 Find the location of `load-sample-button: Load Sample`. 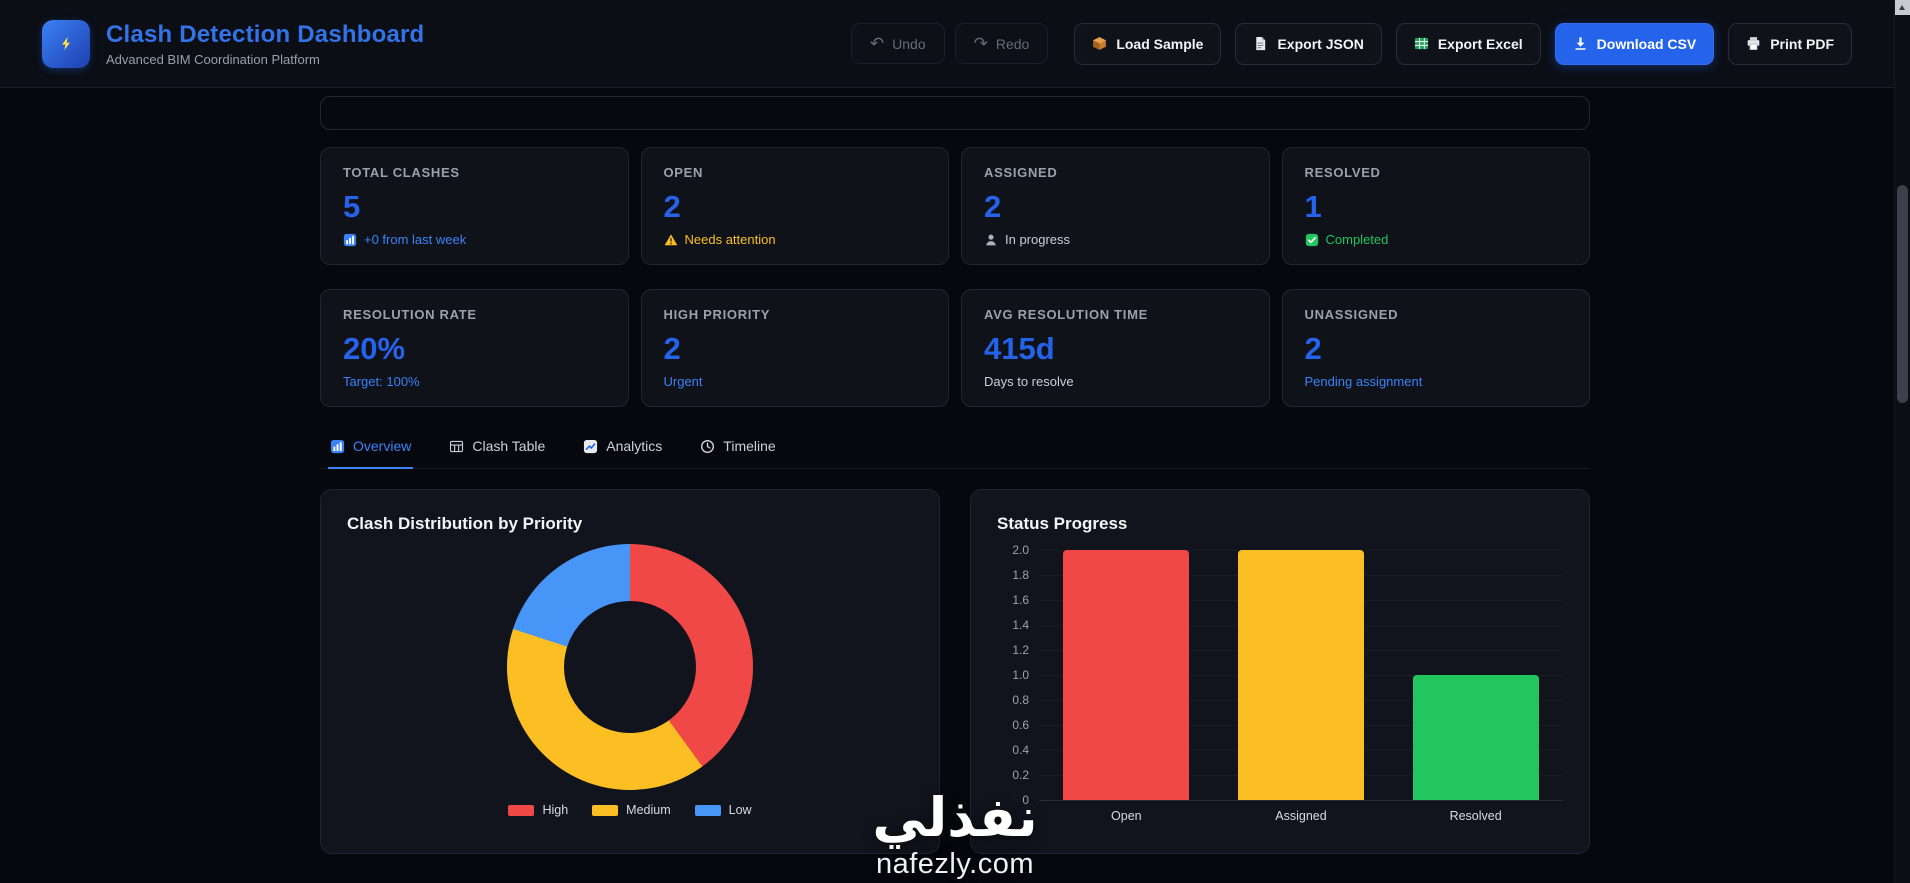

load-sample-button: Load Sample is located at coordinates (1148, 43).